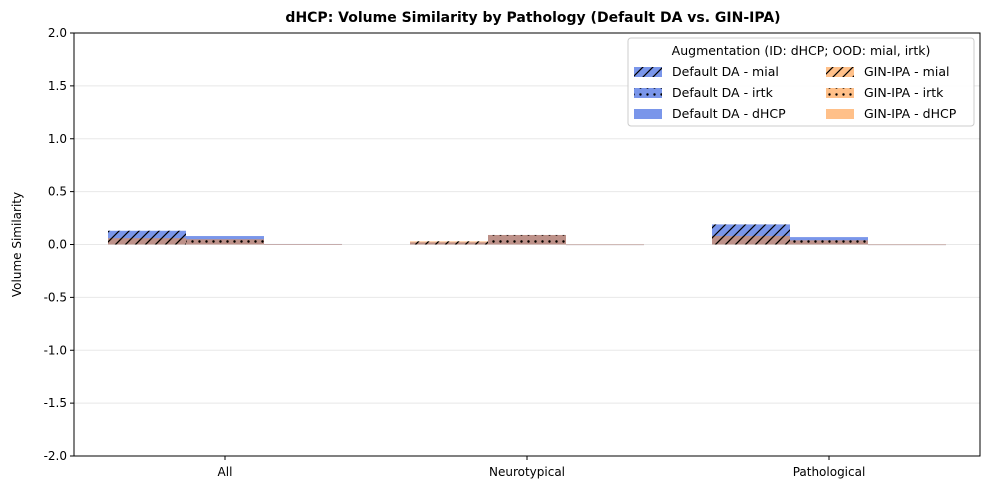 This screenshot has width=989, height=490. I want to click on y-axis-label: Volume Similarity, so click(17, 244).